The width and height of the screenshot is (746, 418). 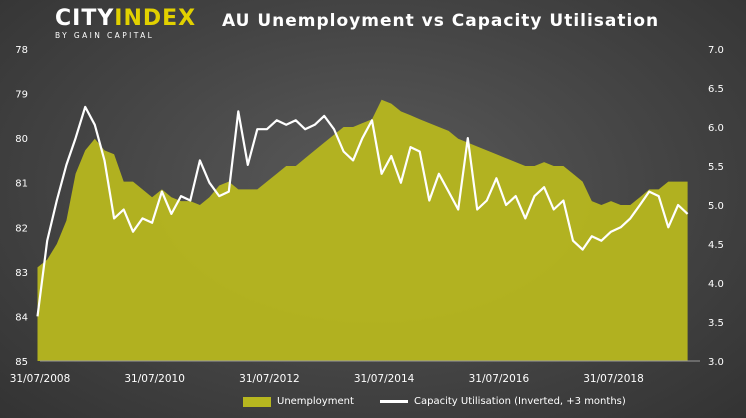 I want to click on left-tick-label: 78, so click(x=21, y=50).